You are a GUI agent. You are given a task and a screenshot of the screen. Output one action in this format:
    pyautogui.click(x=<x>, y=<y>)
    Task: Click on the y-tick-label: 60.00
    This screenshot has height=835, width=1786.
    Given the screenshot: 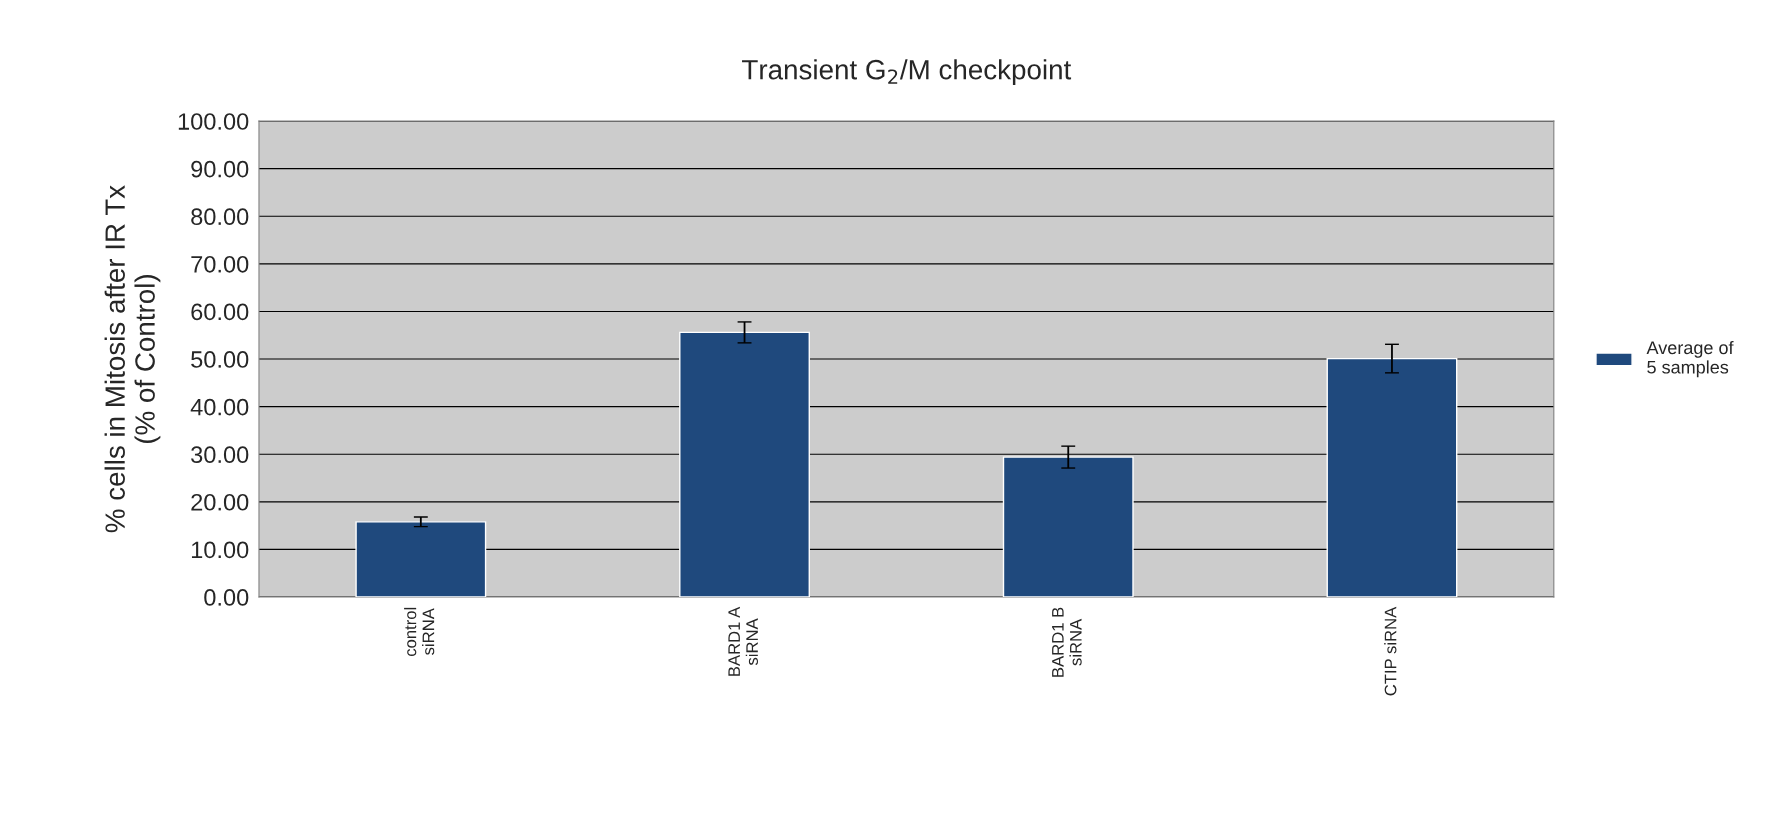 What is the action you would take?
    pyautogui.click(x=220, y=312)
    